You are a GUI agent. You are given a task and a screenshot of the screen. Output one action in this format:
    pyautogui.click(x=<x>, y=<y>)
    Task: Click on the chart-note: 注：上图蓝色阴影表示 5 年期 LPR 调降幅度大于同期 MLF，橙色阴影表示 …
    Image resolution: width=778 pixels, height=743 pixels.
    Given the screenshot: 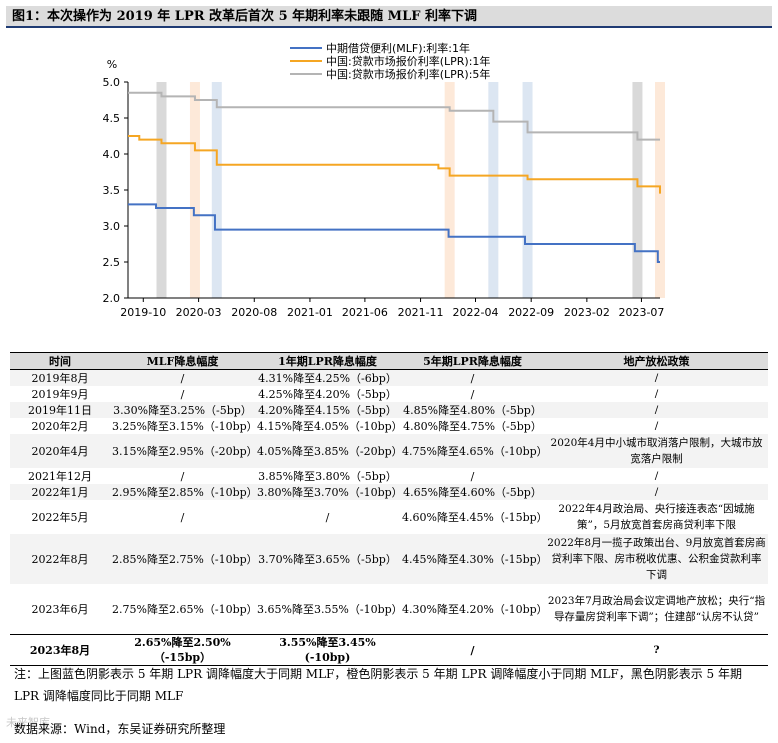 What is the action you would take?
    pyautogui.click(x=378, y=685)
    